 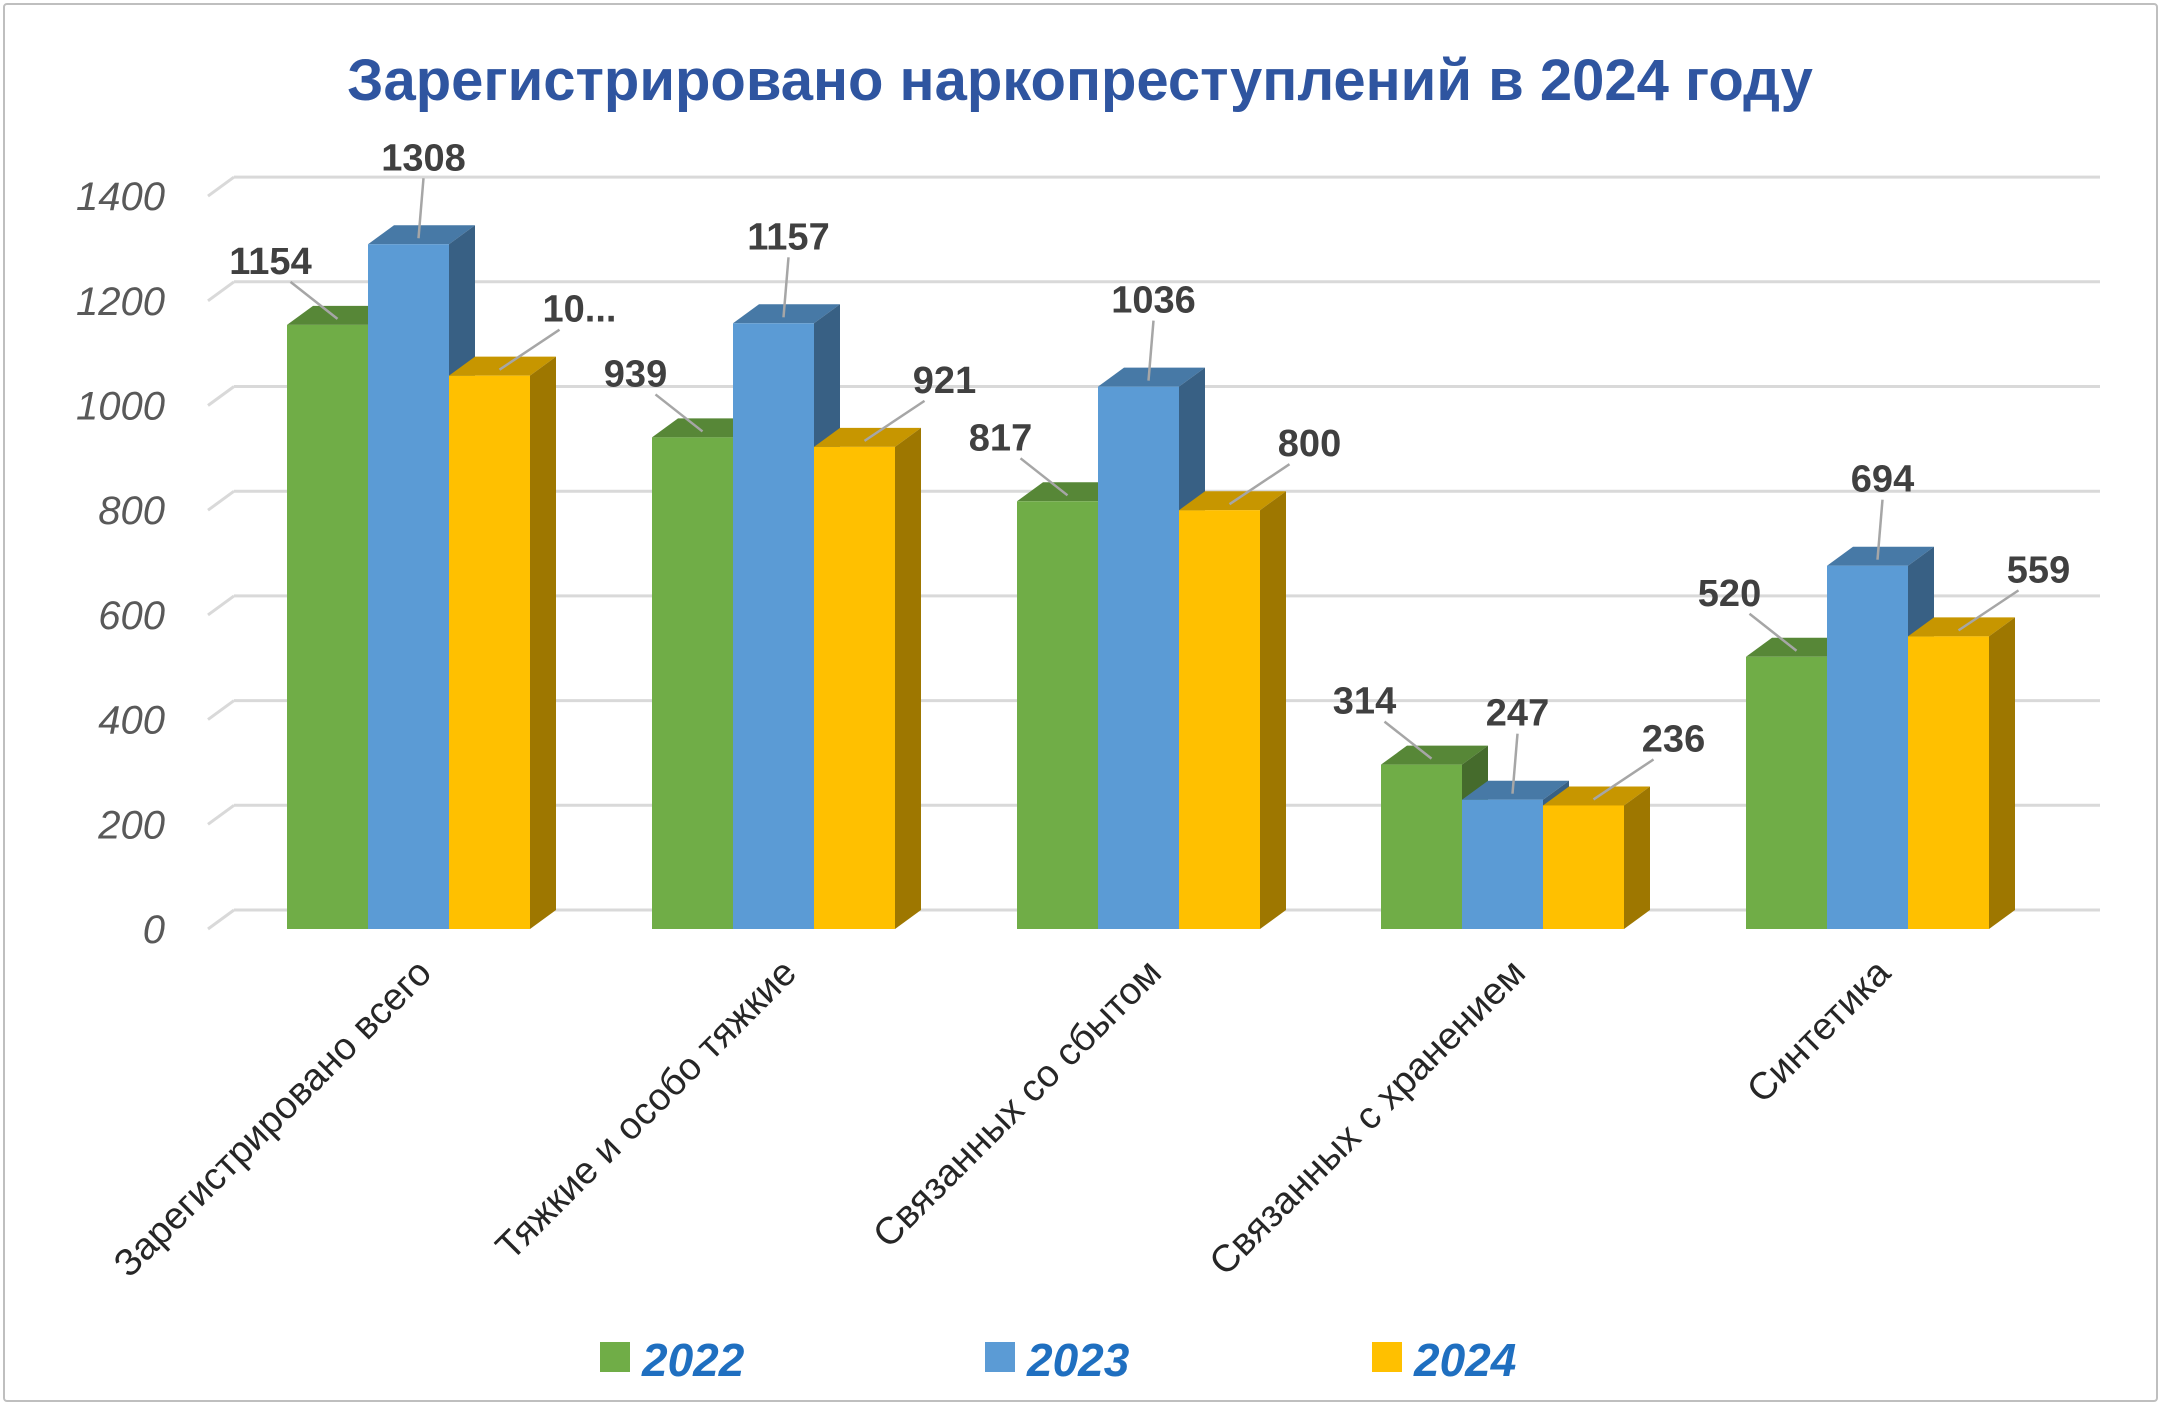 I want to click on data-label-2024-2: 921, so click(x=944, y=381).